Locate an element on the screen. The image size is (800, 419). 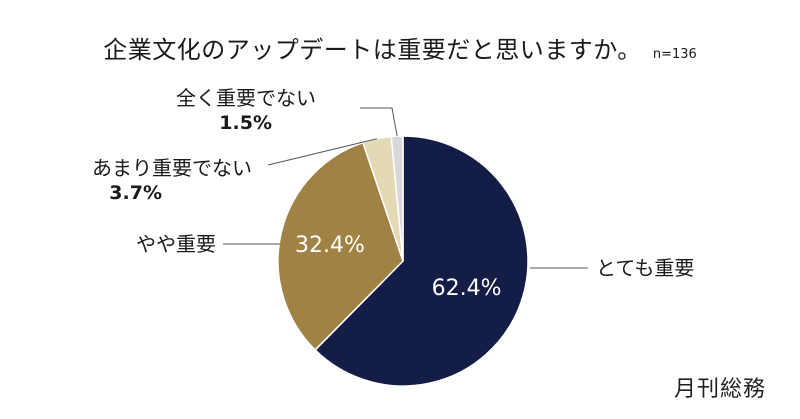
sample-size: n=136 is located at coordinates (674, 54).